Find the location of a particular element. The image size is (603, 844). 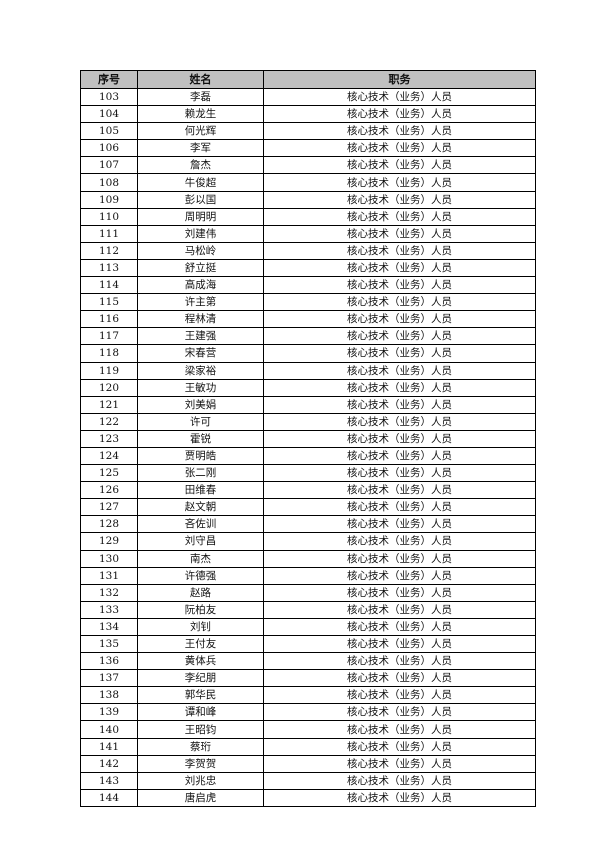

table-row: 130 南杰 核心技术（业务）人员 is located at coordinates (308, 558).